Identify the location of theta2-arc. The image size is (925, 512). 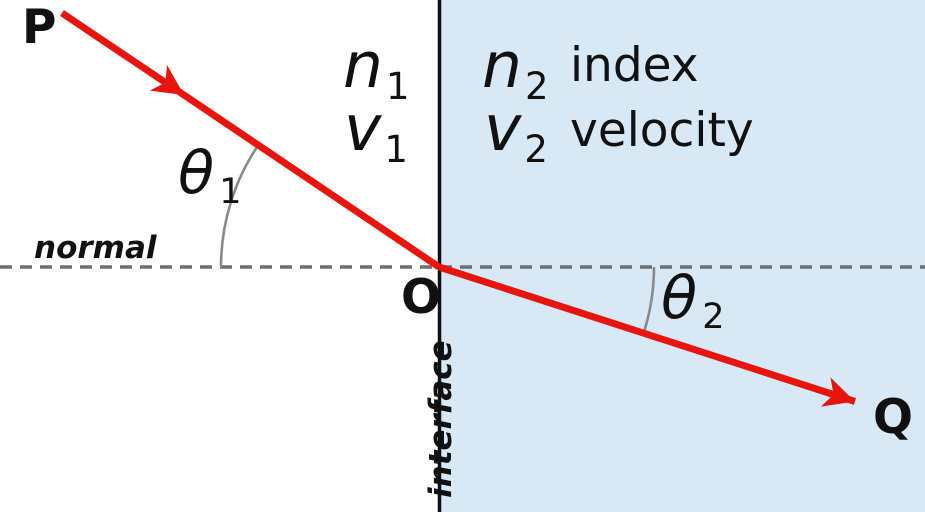
(649, 300).